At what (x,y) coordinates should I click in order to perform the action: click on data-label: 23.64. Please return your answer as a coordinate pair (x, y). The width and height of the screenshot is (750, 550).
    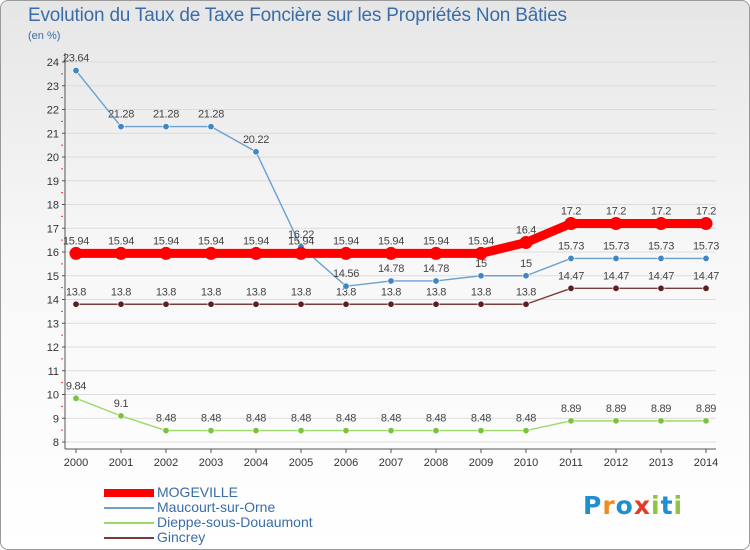
    Looking at the image, I should click on (76, 59).